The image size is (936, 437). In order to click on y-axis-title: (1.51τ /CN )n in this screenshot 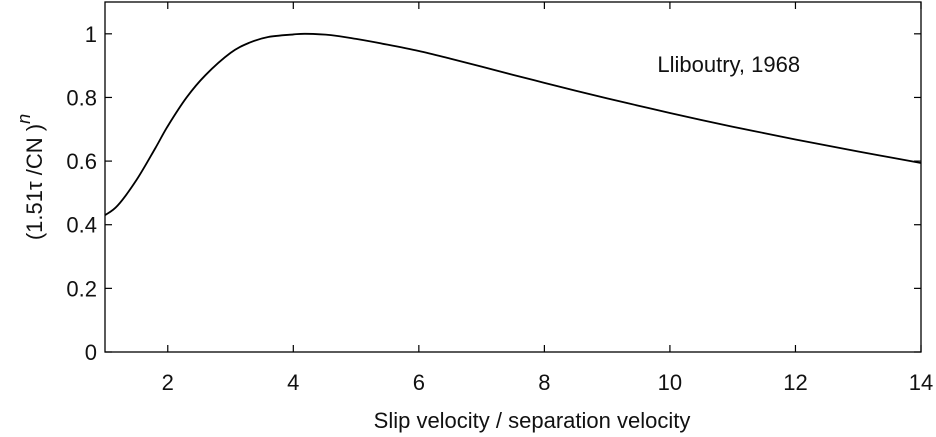, I will do `click(30, 177)`.